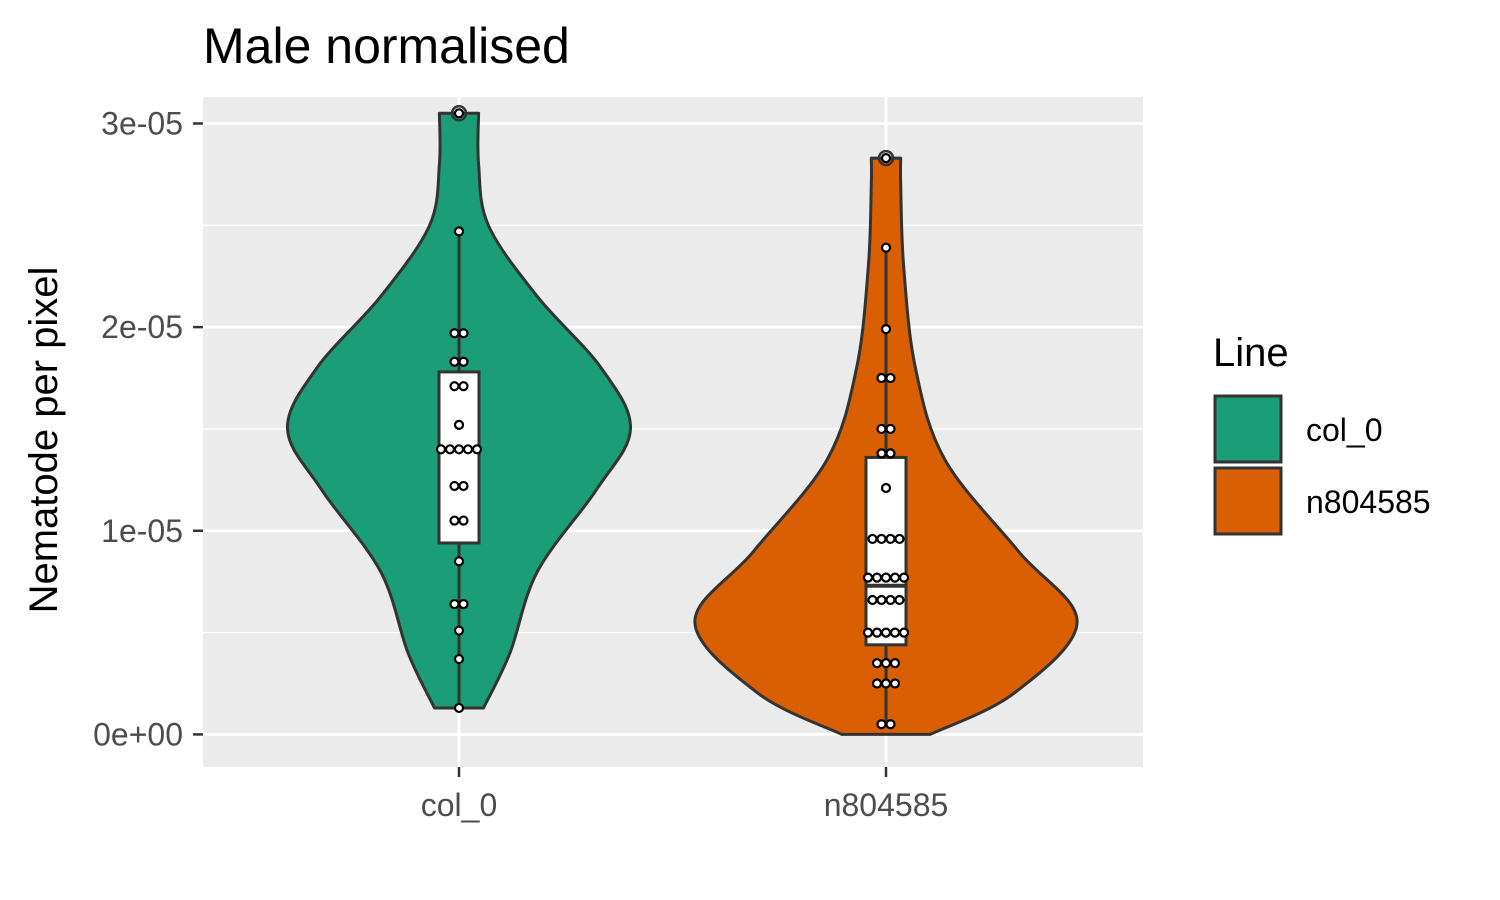  What do you see at coordinates (1251, 353) in the screenshot?
I see `legend-title: Line` at bounding box center [1251, 353].